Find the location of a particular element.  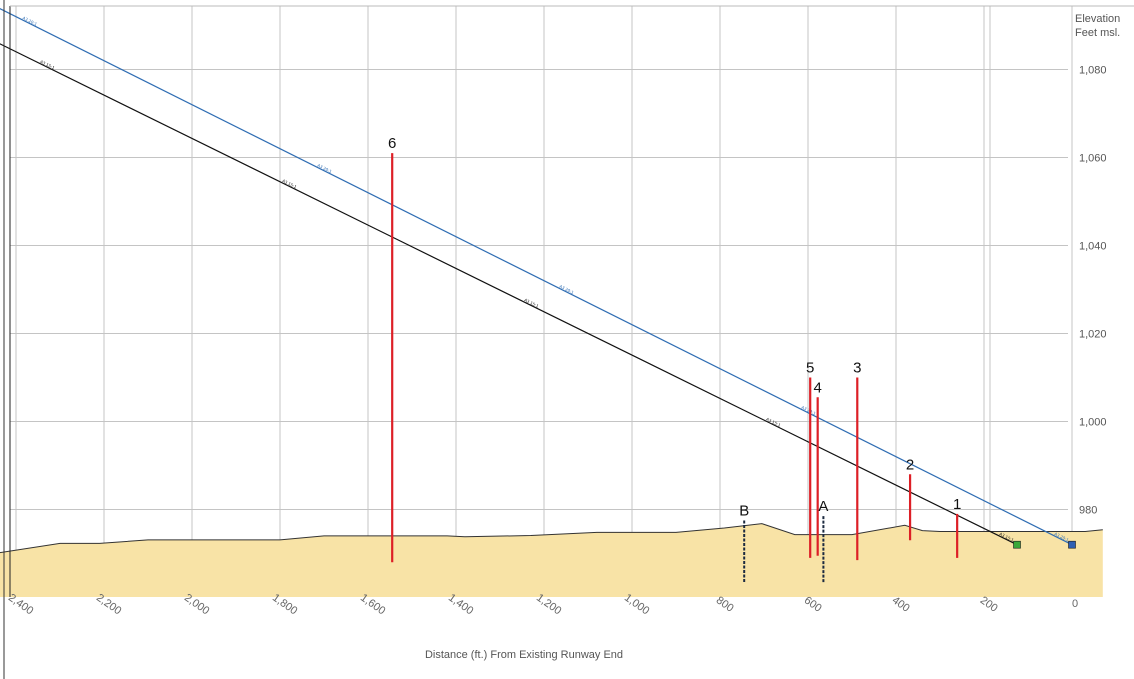

obstruction-label-6: 6 is located at coordinates (392, 143).